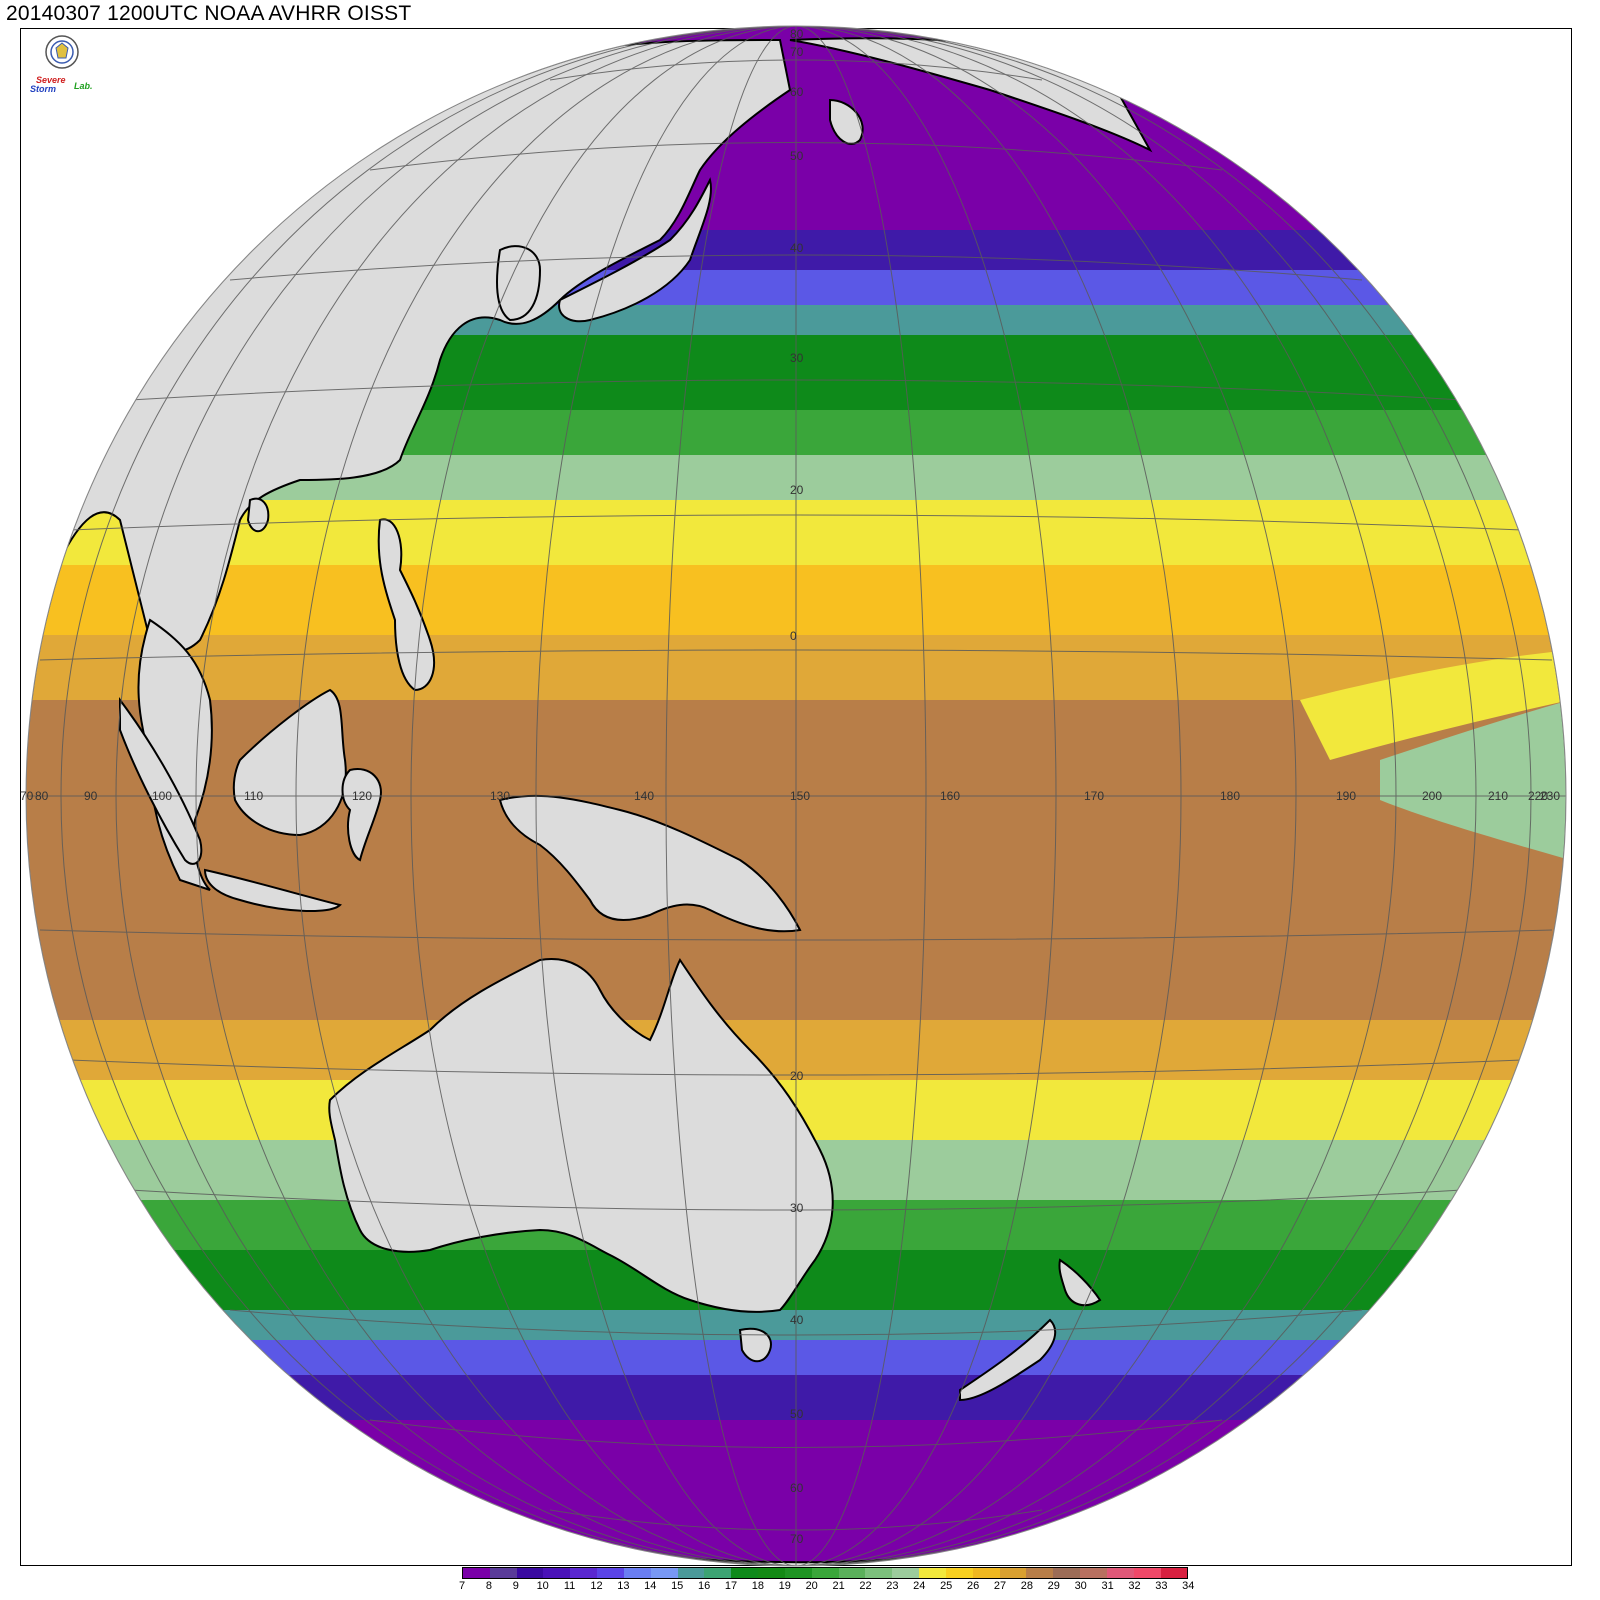 This screenshot has width=1600, height=1600. Describe the element at coordinates (1433, 705) in the screenshot. I see `sst-east-tongue-yellow` at that location.